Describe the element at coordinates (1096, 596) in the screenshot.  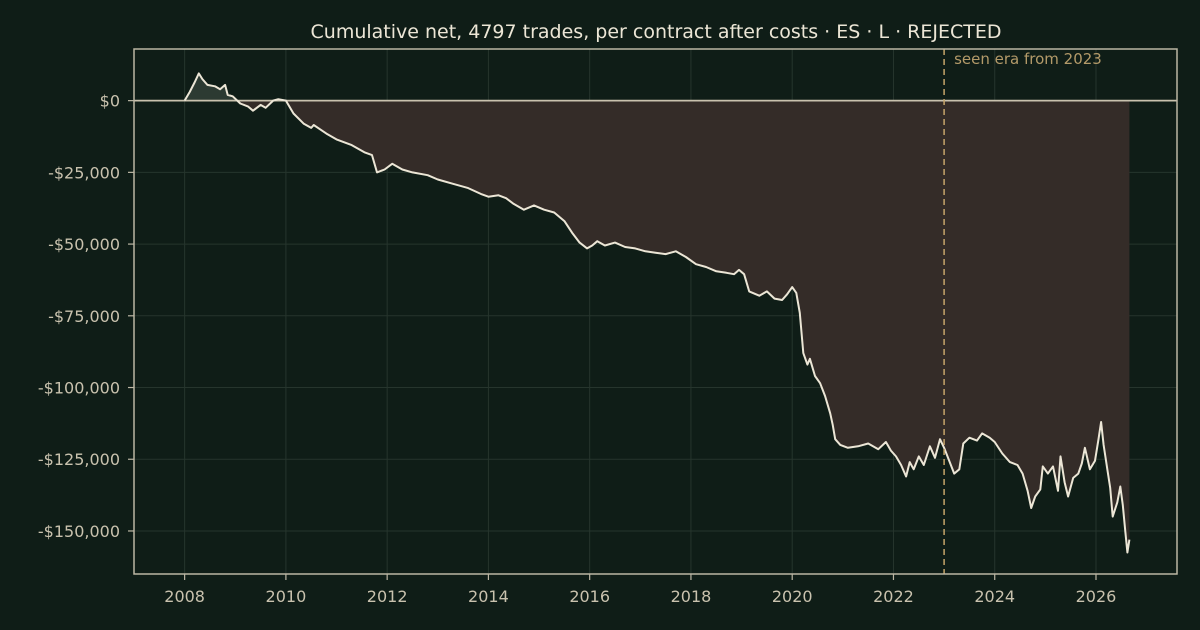
I see `x-tick-label: 2026` at that location.